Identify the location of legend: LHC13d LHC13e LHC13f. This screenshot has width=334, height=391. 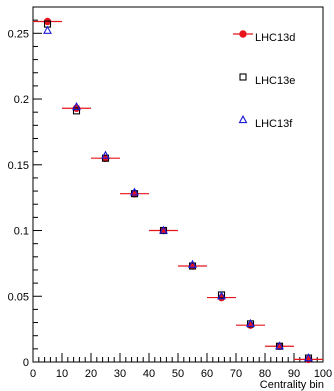
(264, 80).